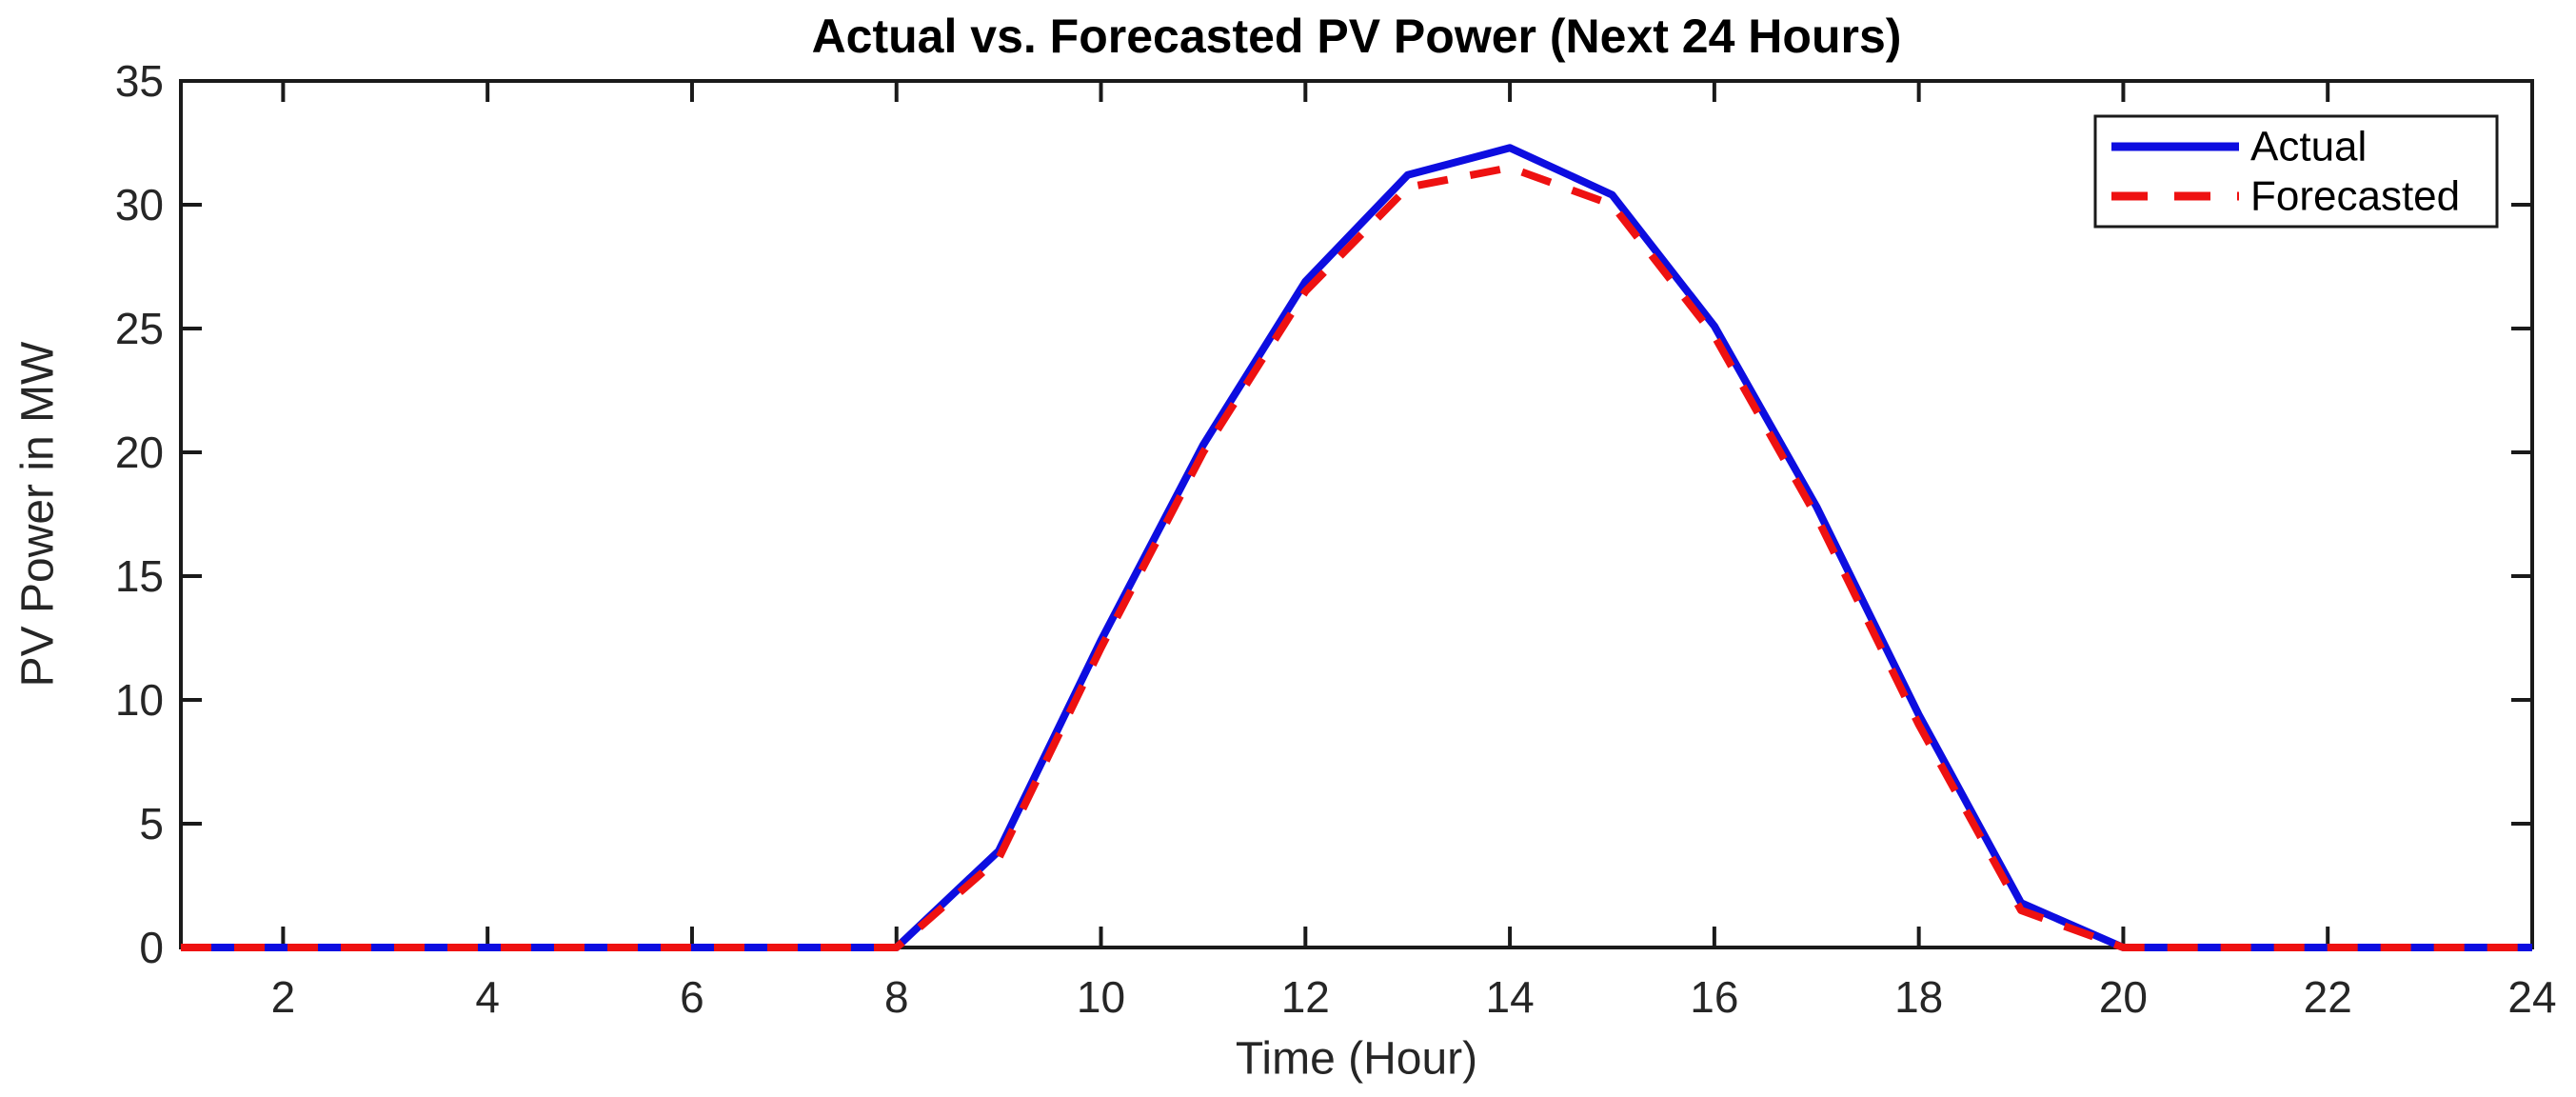 The image size is (2576, 1097). I want to click on x-tick-label: 24, so click(2532, 997).